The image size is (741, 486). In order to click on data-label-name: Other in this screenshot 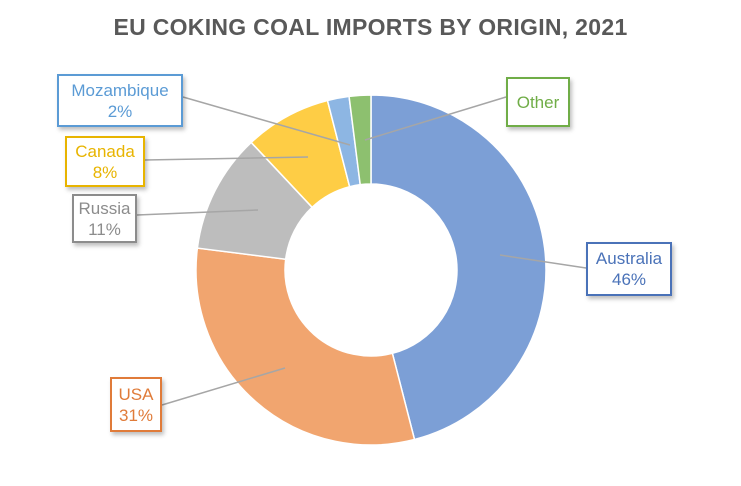, I will do `click(538, 102)`.